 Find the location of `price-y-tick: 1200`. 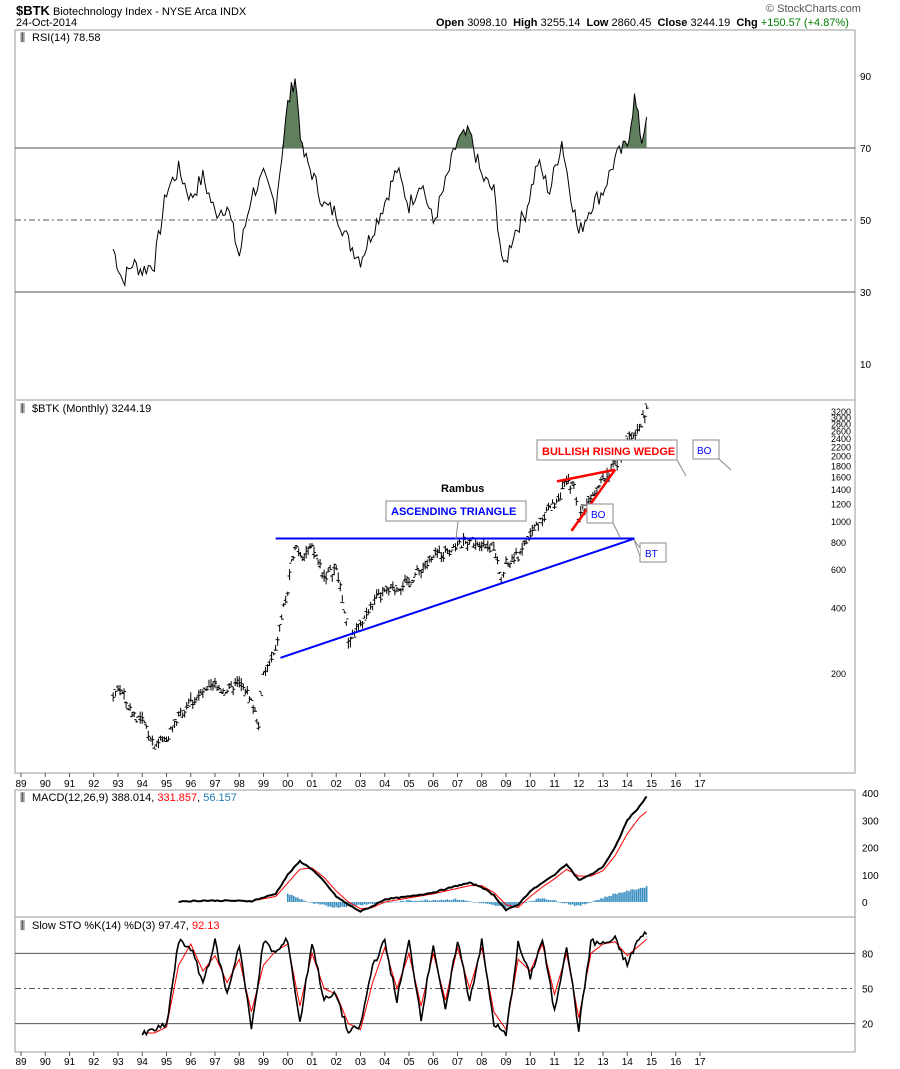

price-y-tick: 1200 is located at coordinates (841, 505).